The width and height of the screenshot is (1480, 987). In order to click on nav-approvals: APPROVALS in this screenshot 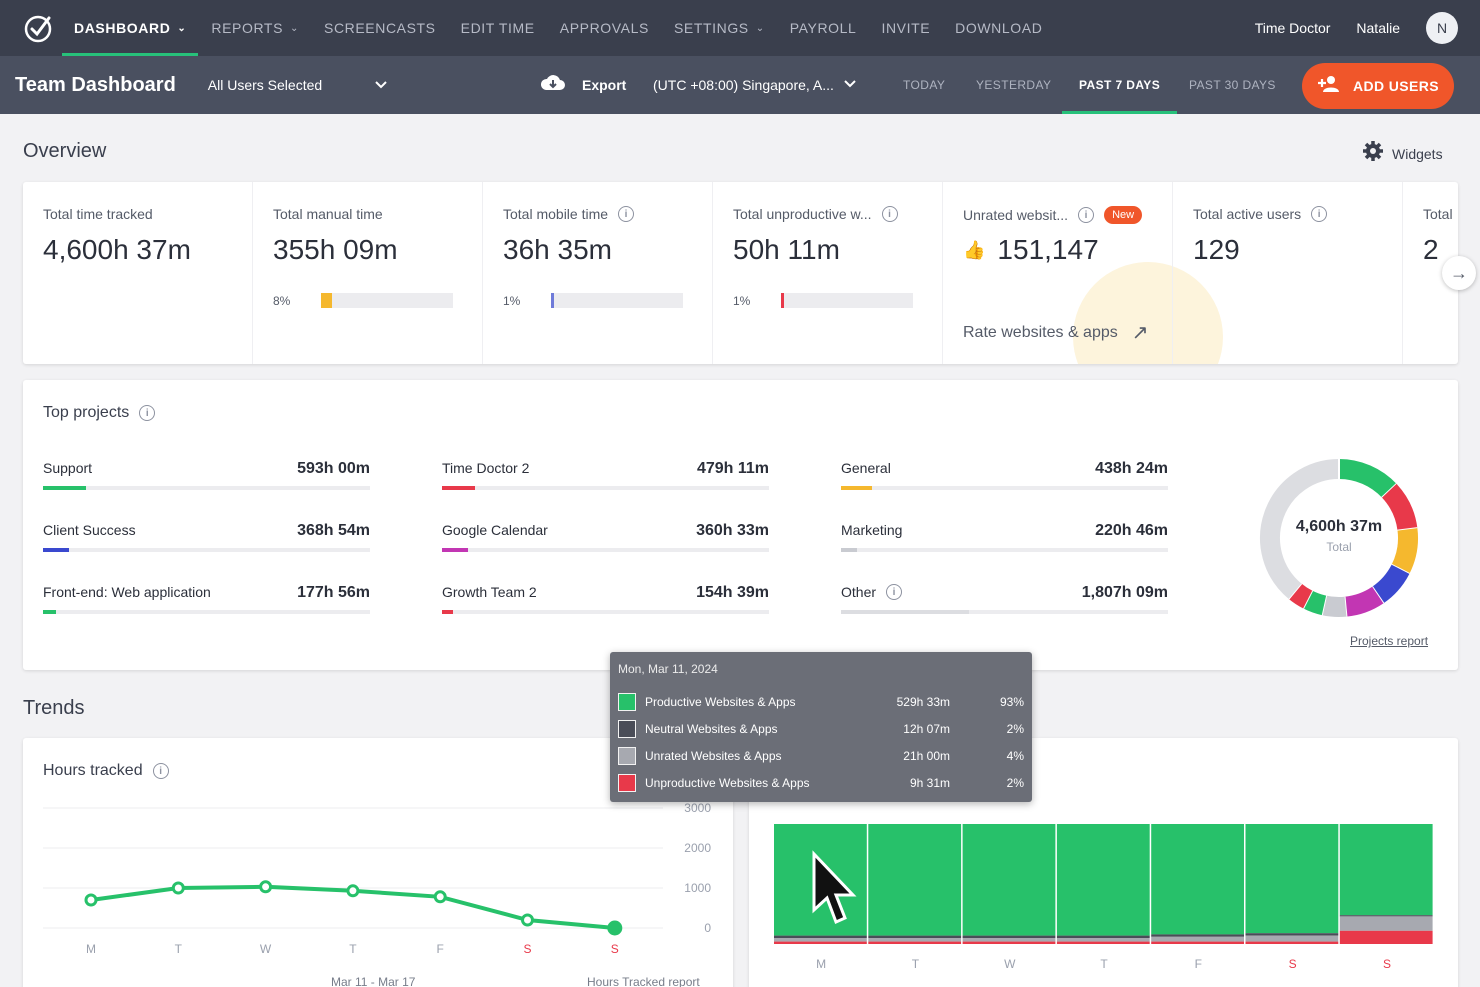, I will do `click(604, 28)`.